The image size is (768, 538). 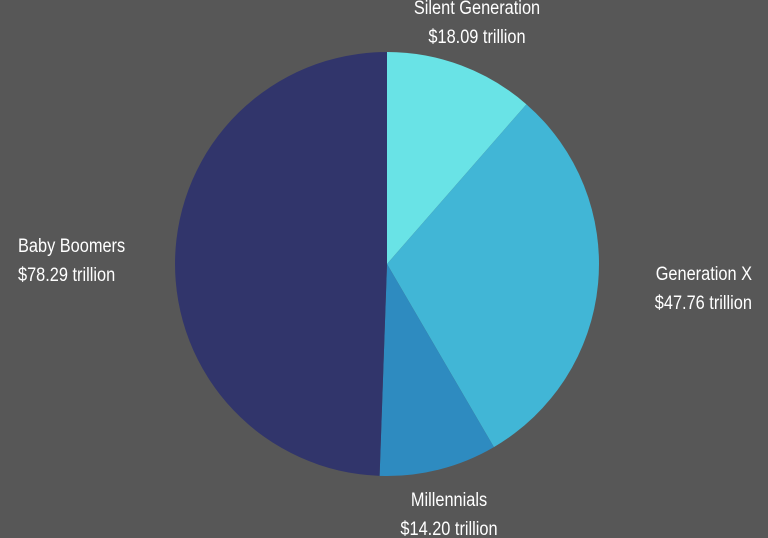 I want to click on label-baby-boomers-name: Baby Boomers, so click(x=72, y=246).